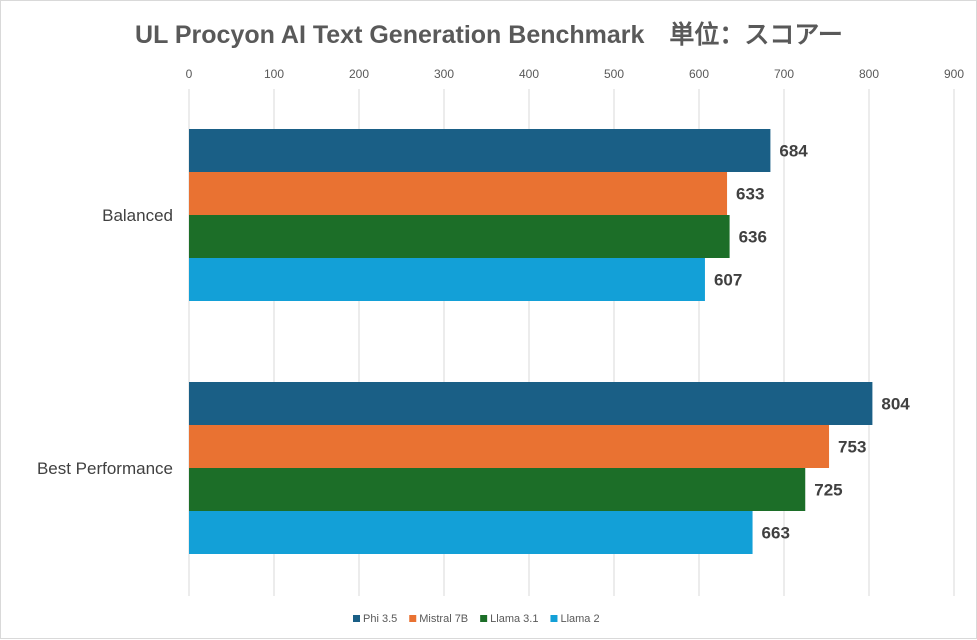 This screenshot has height=640, width=977. Describe the element at coordinates (579, 619) in the screenshot. I see `legend-label: Llama 2` at that location.